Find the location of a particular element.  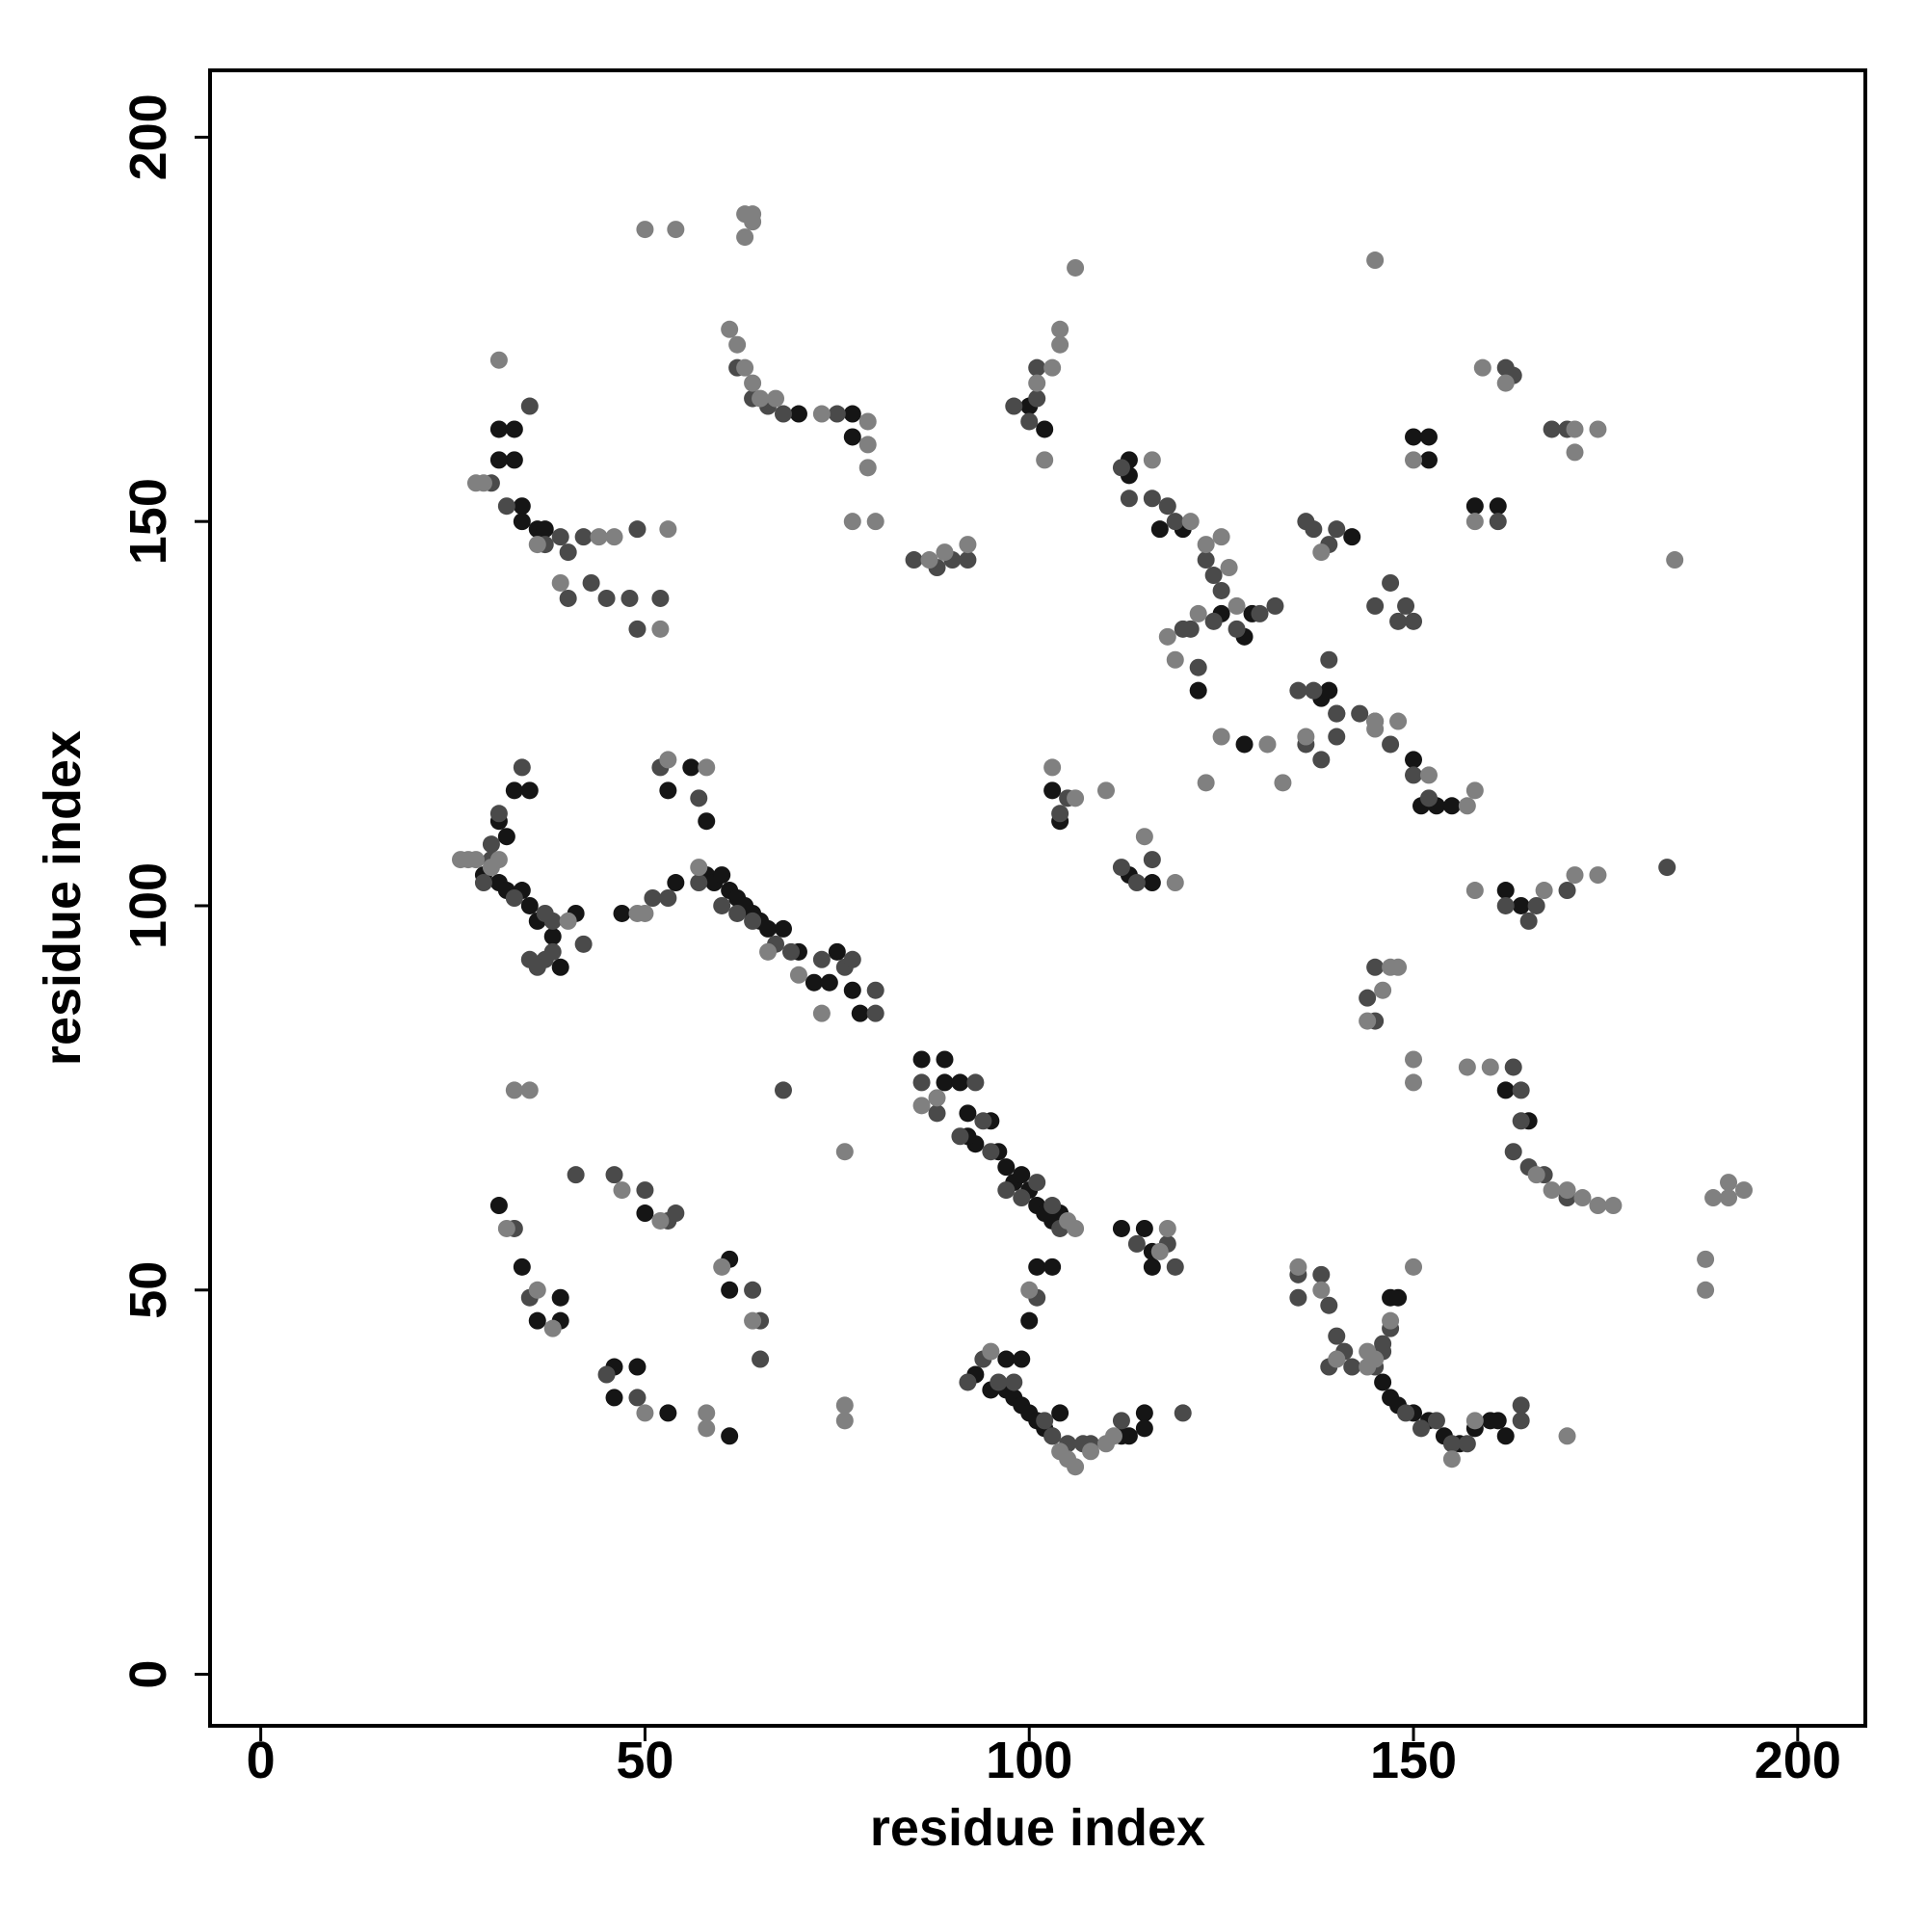

y-tick-label: 0 is located at coordinates (148, 1674).